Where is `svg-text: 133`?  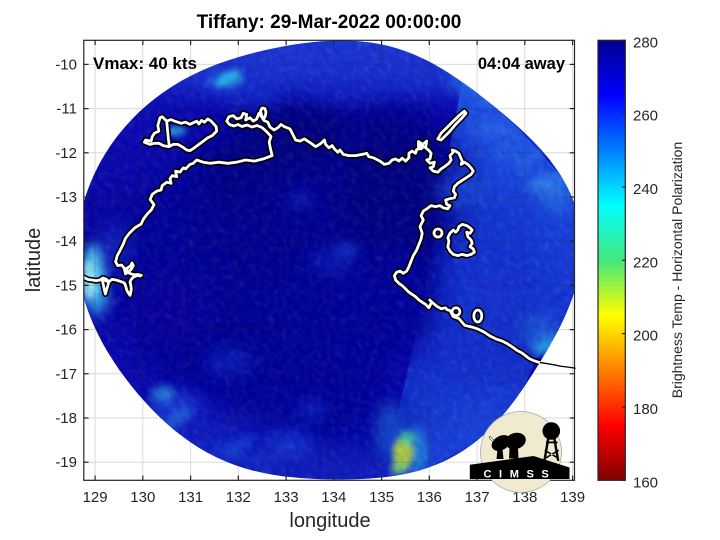 svg-text: 133 is located at coordinates (286, 497).